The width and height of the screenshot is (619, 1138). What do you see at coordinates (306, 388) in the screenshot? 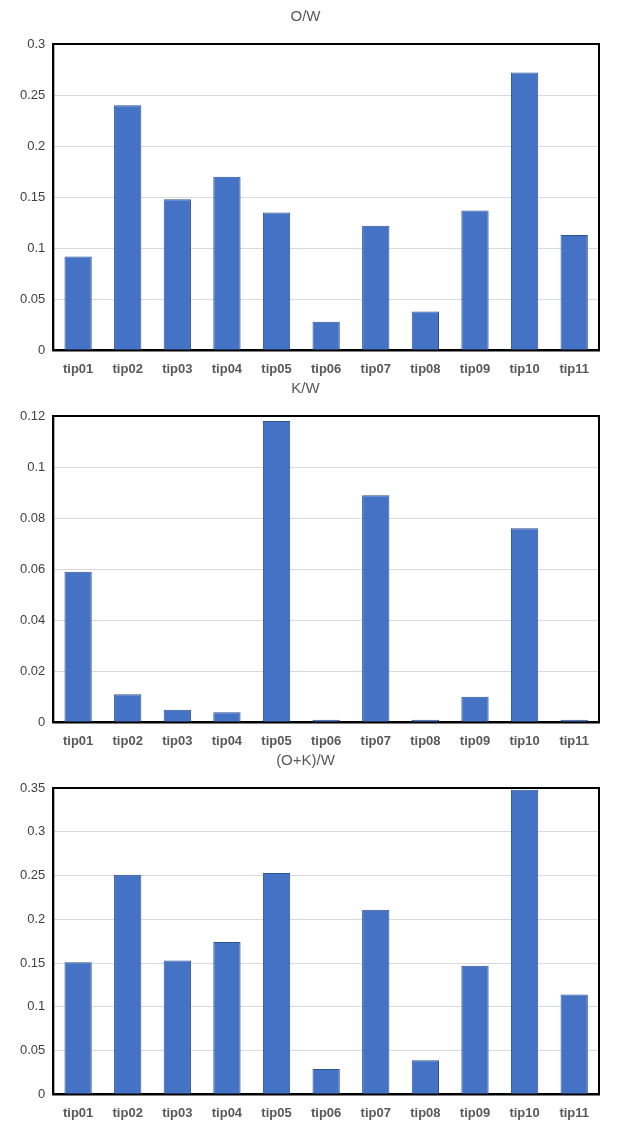
I see `chart-title: K/W` at bounding box center [306, 388].